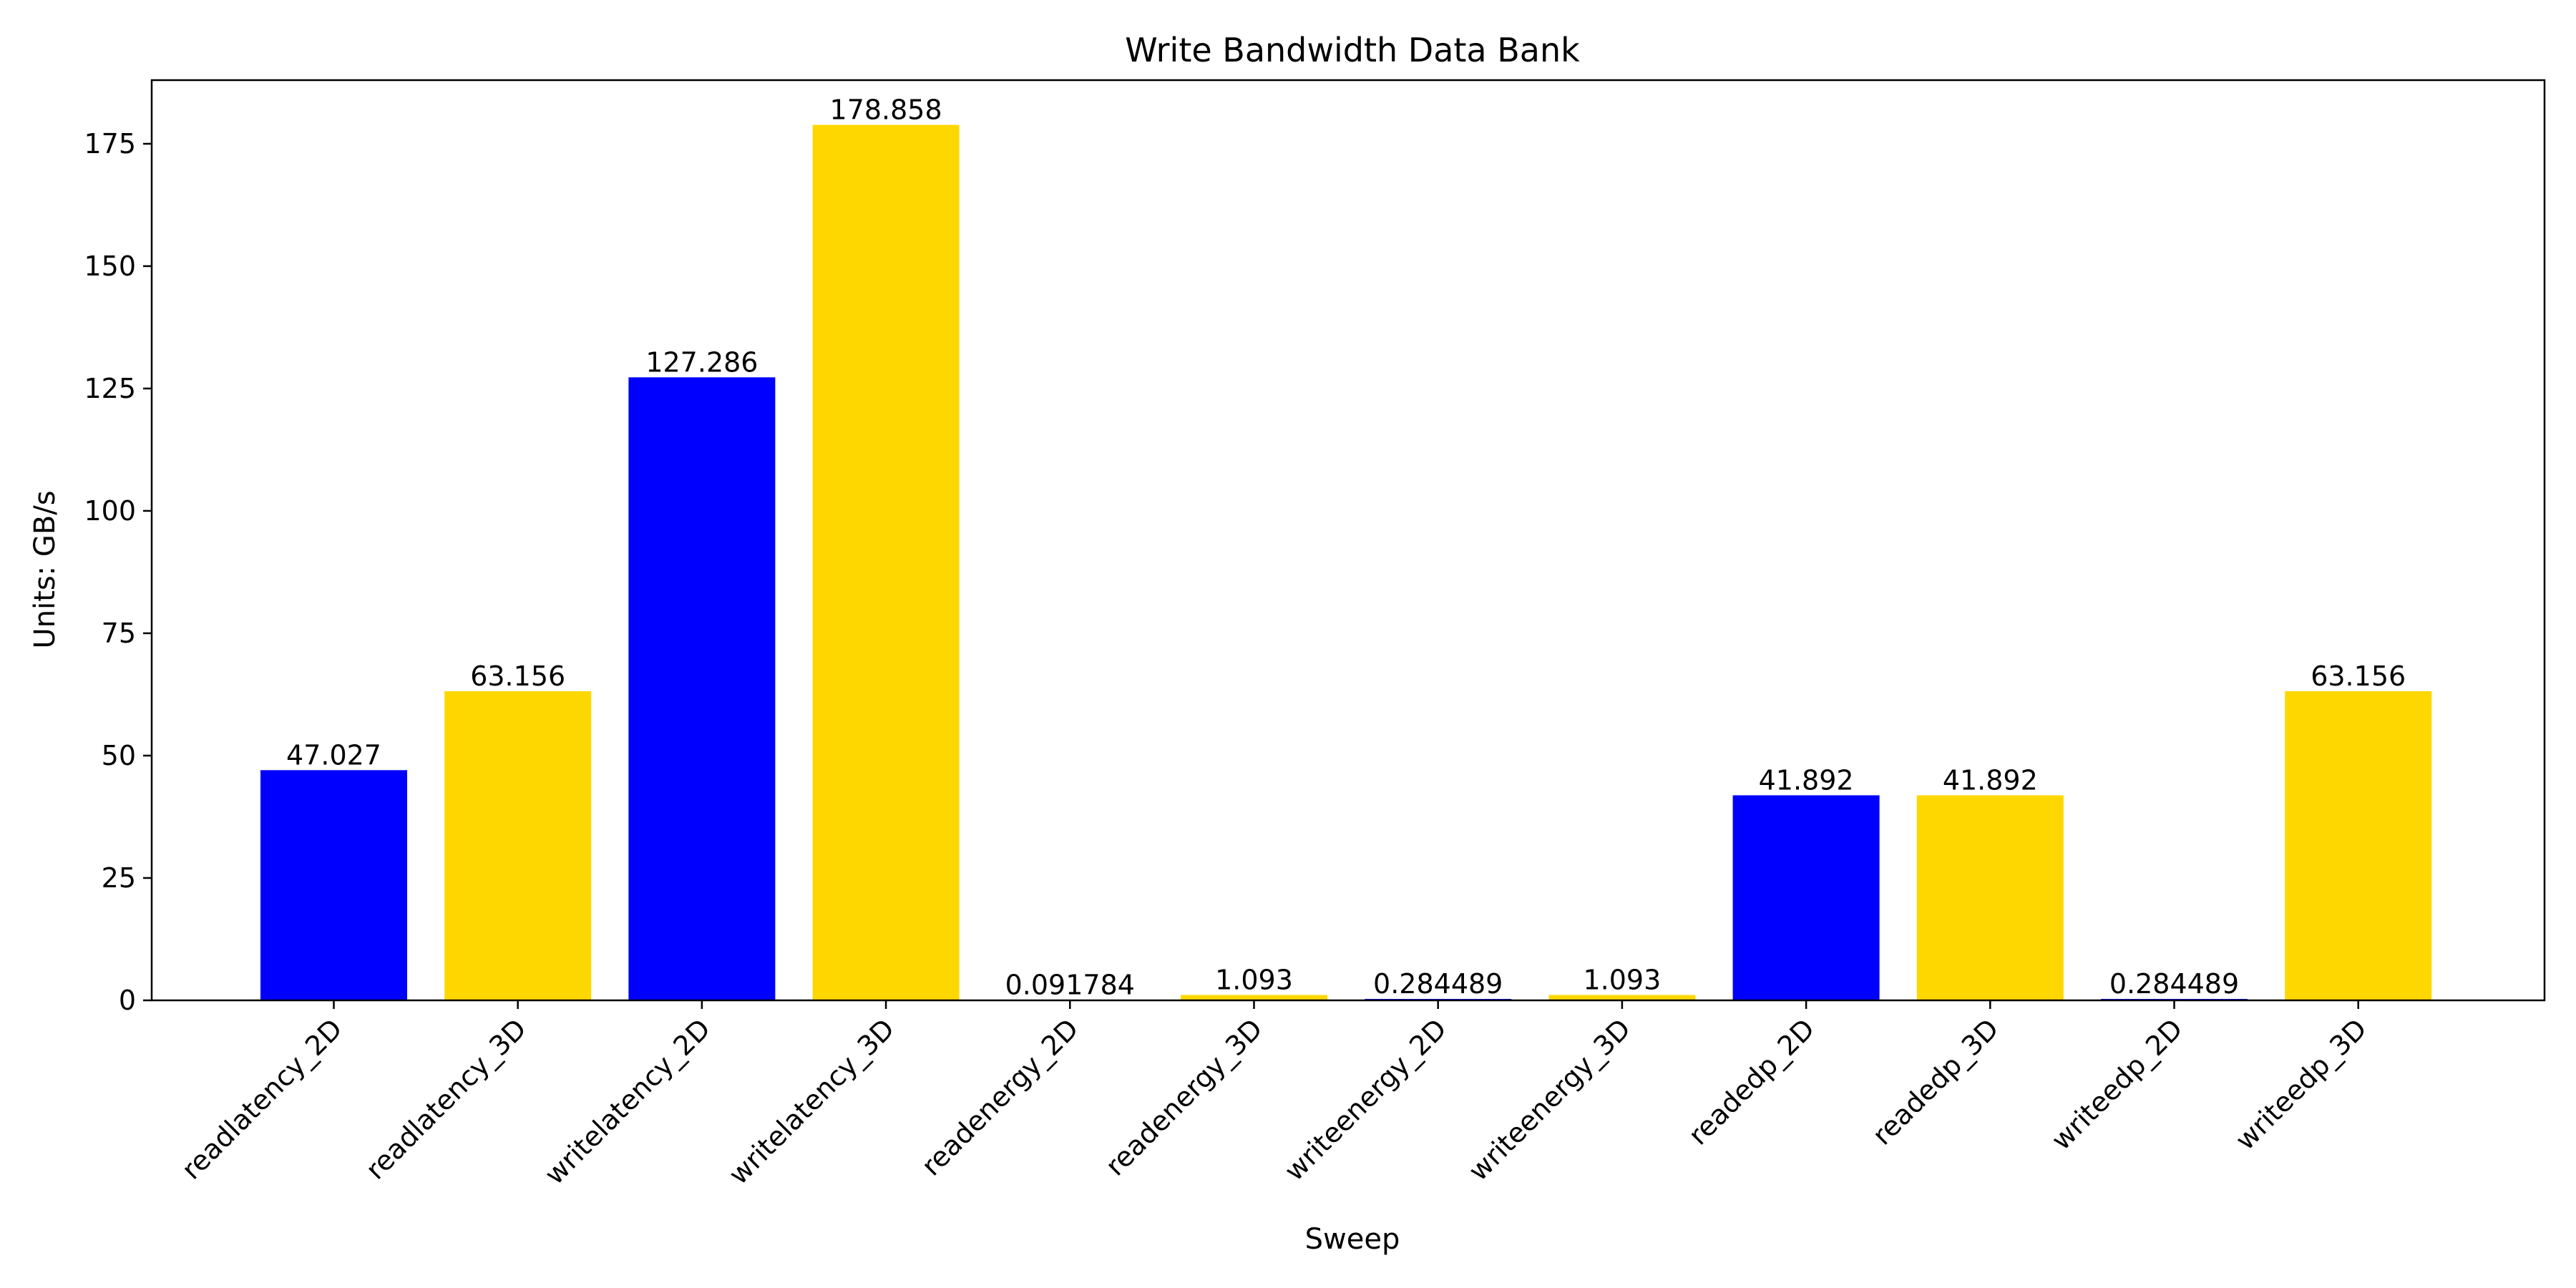 The width and height of the screenshot is (2576, 1288). I want to click on bar-value-label-writeenergy_2D: 0.284489, so click(1438, 984).